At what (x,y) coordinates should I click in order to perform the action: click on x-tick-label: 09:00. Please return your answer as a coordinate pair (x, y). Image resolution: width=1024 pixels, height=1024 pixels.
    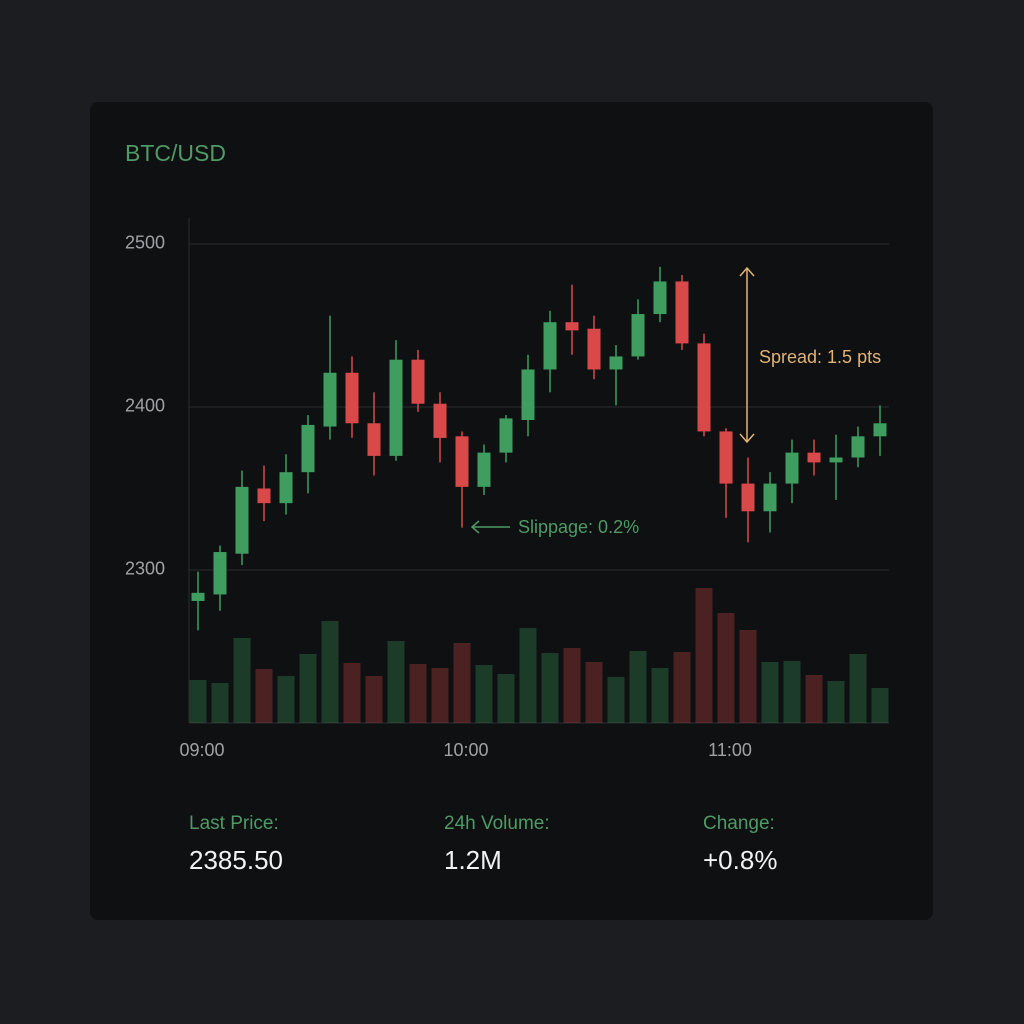
    Looking at the image, I should click on (201, 750).